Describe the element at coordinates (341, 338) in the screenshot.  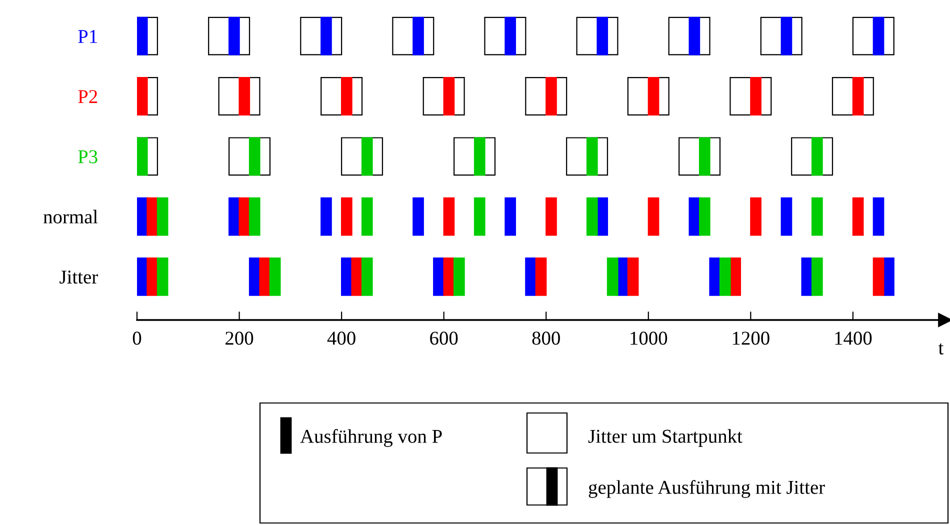
I see `x-tick-label: 400` at that location.